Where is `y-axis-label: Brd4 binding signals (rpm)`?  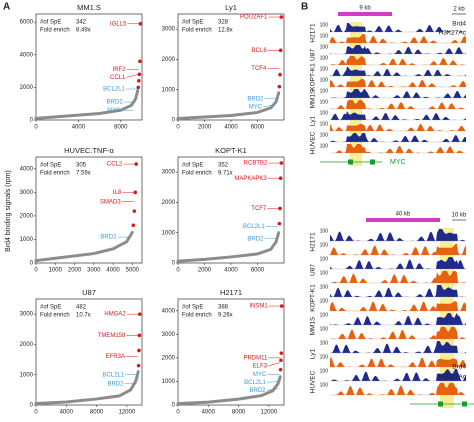 y-axis-label: Brd4 binding signals (rpm) is located at coordinates (8, 211).